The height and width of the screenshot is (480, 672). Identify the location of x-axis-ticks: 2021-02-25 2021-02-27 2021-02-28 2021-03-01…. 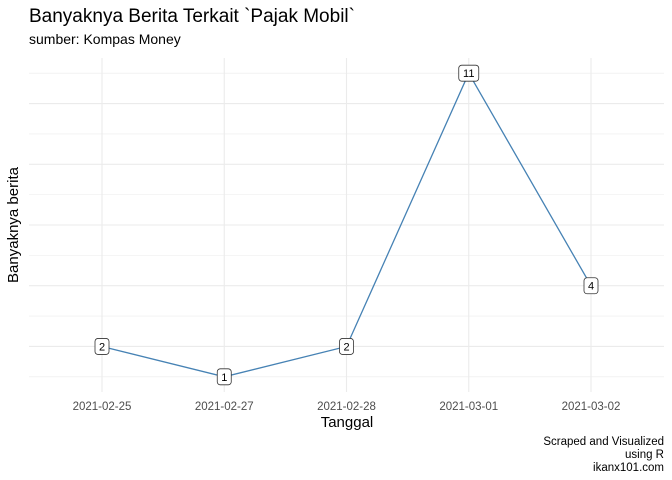
(347, 407).